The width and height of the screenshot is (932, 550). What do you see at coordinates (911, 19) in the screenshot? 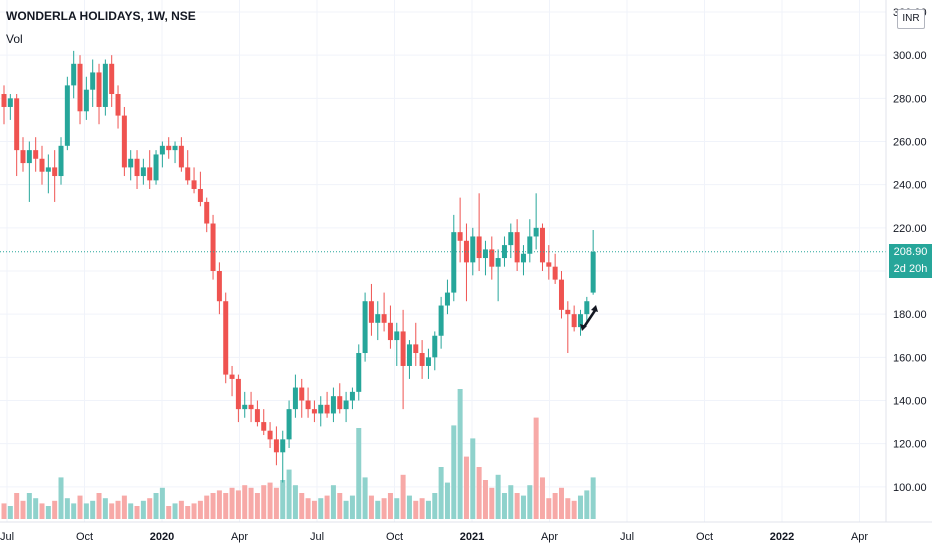
I see `currency-label: INR` at bounding box center [911, 19].